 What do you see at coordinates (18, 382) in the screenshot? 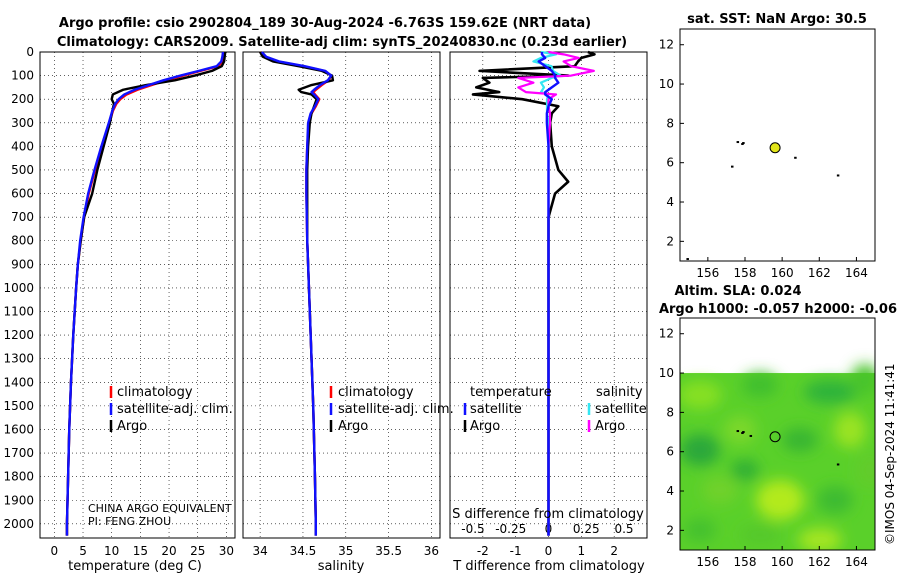
I see `pressure-tick-label: 1400` at bounding box center [18, 382].